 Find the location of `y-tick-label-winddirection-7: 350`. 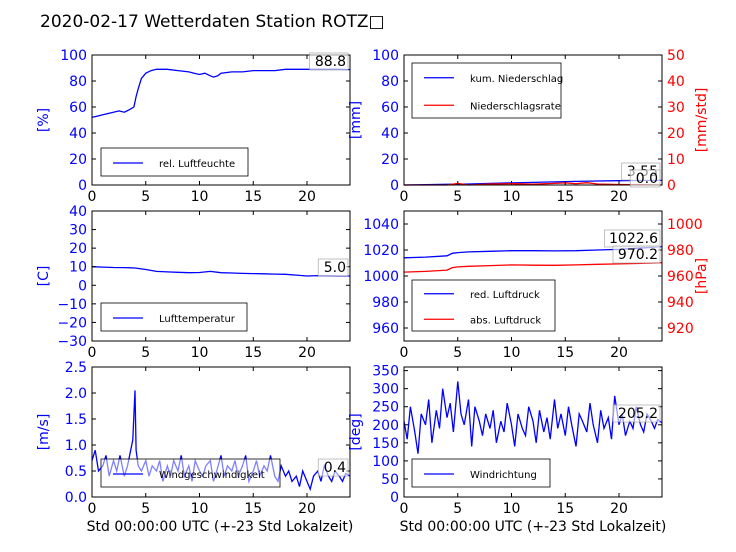

y-tick-label-winddirection-7: 350 is located at coordinates (385, 372).